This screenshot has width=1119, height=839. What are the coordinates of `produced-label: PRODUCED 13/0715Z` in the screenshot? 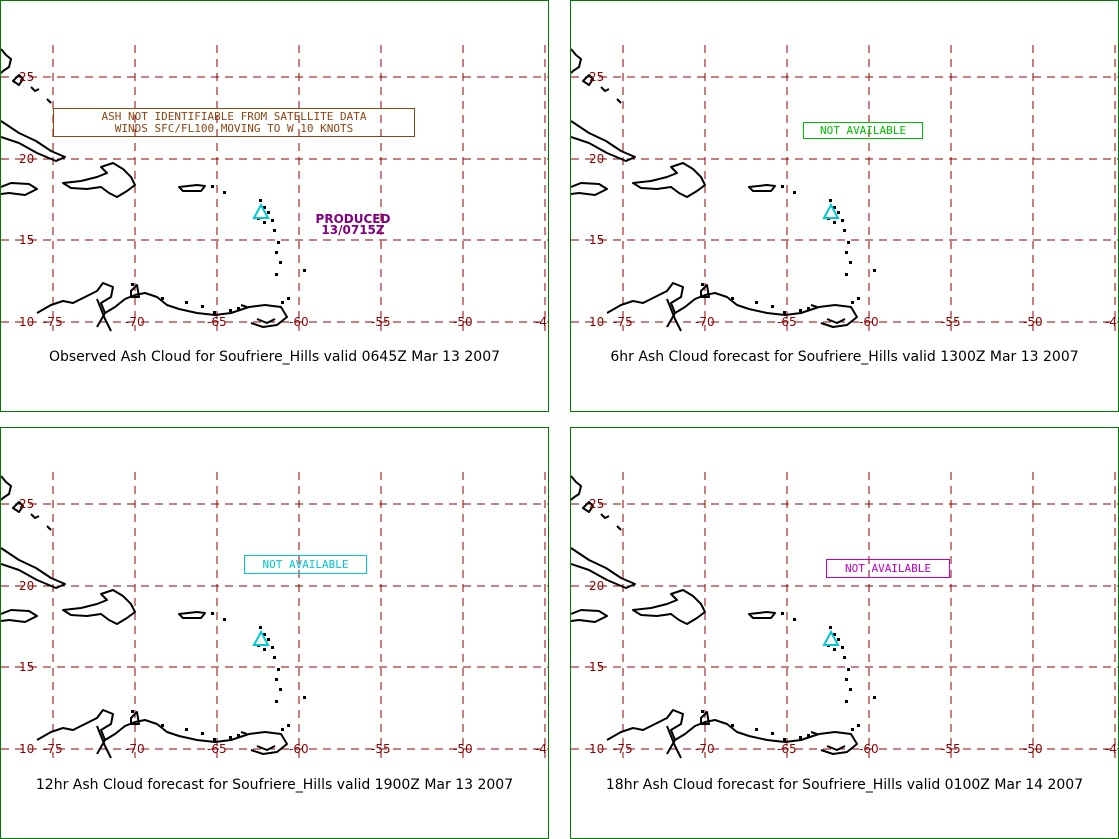 It's located at (353, 224).